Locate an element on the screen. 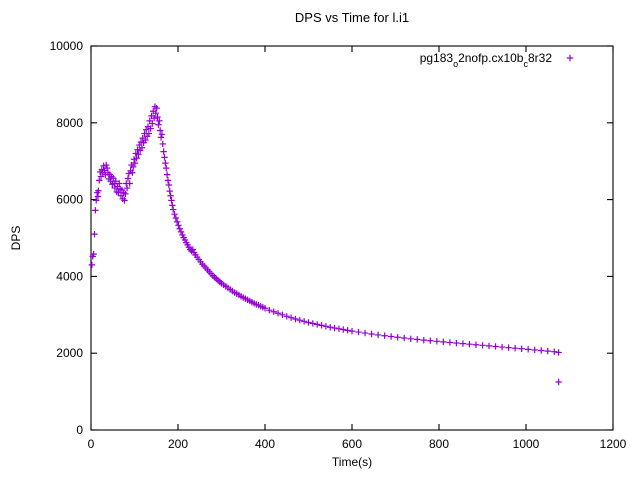 This screenshot has height=480, width=640. x-tick-label: 0 is located at coordinates (91, 444).